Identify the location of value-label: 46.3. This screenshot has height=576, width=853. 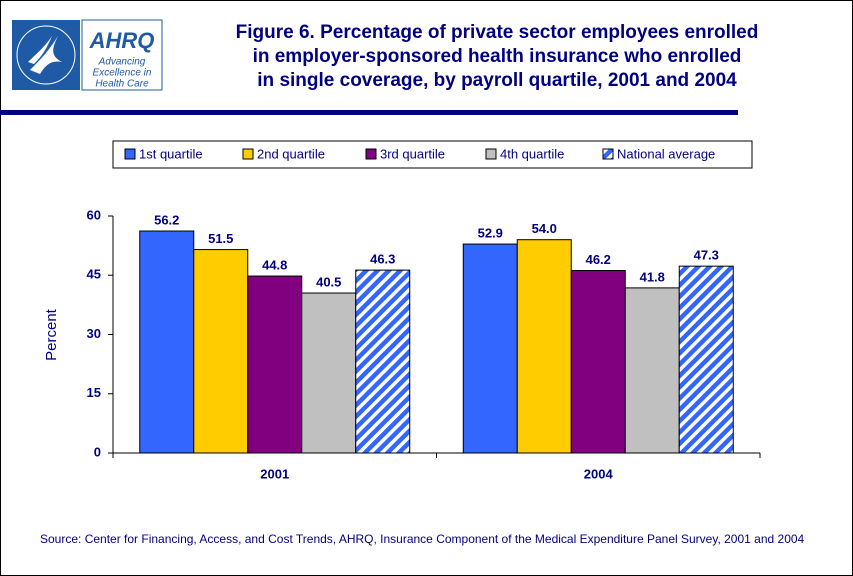
(382, 259).